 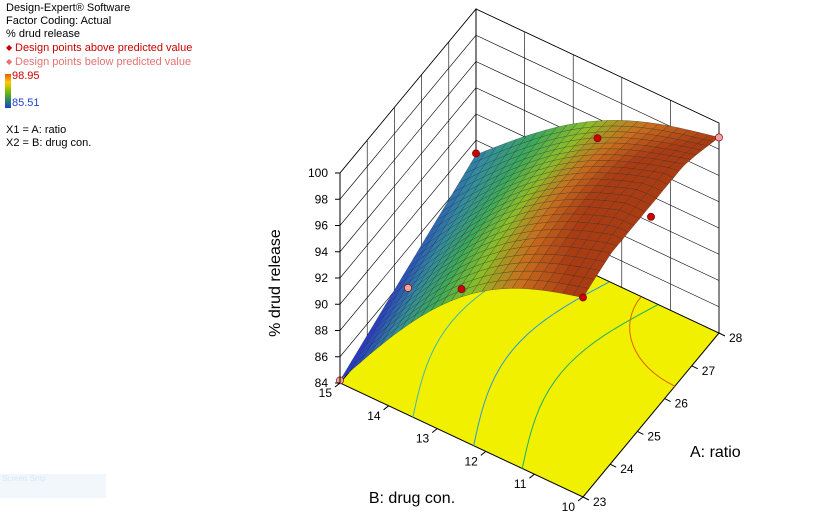 I want to click on z-tick-label: 90, so click(x=322, y=304).